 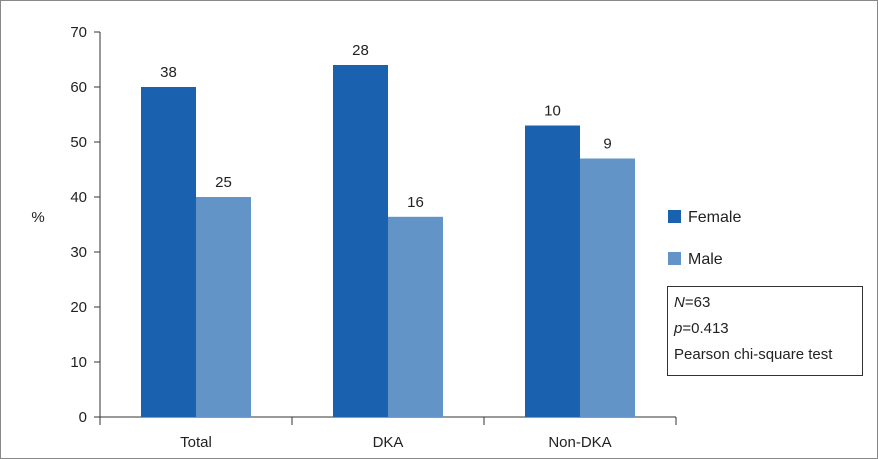 What do you see at coordinates (753, 354) in the screenshot?
I see `statistical-test: Pearson chi-square test` at bounding box center [753, 354].